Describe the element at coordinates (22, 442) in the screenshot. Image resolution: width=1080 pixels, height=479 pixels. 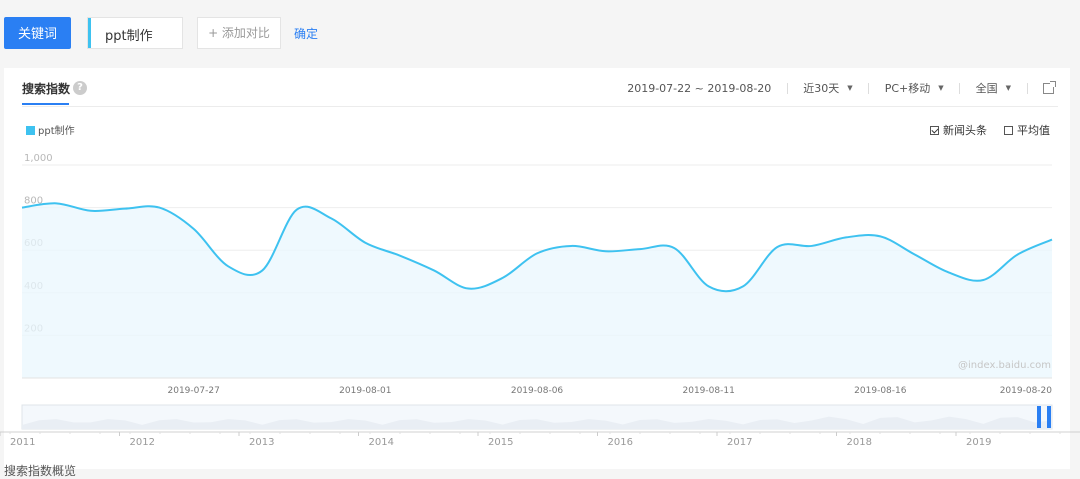
I see `year-label: 2011` at that location.